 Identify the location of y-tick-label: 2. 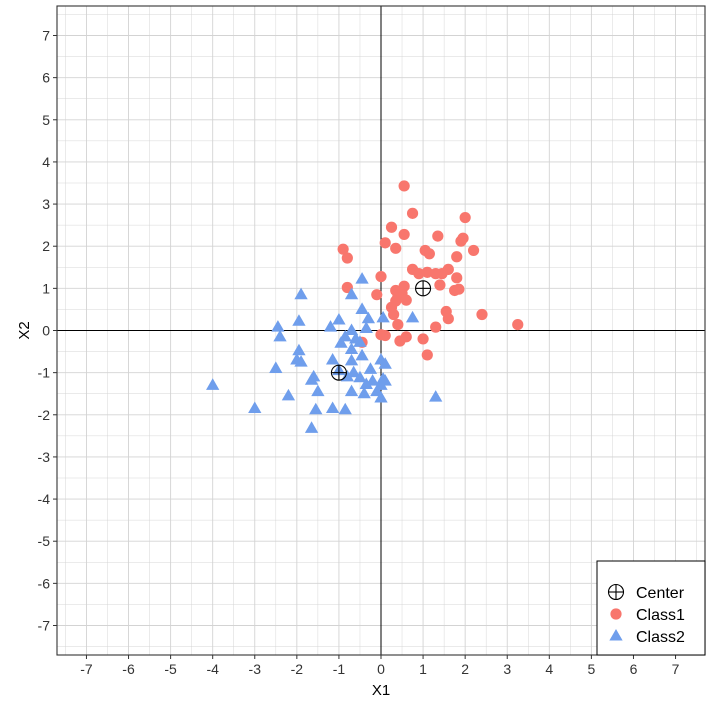
(46, 246).